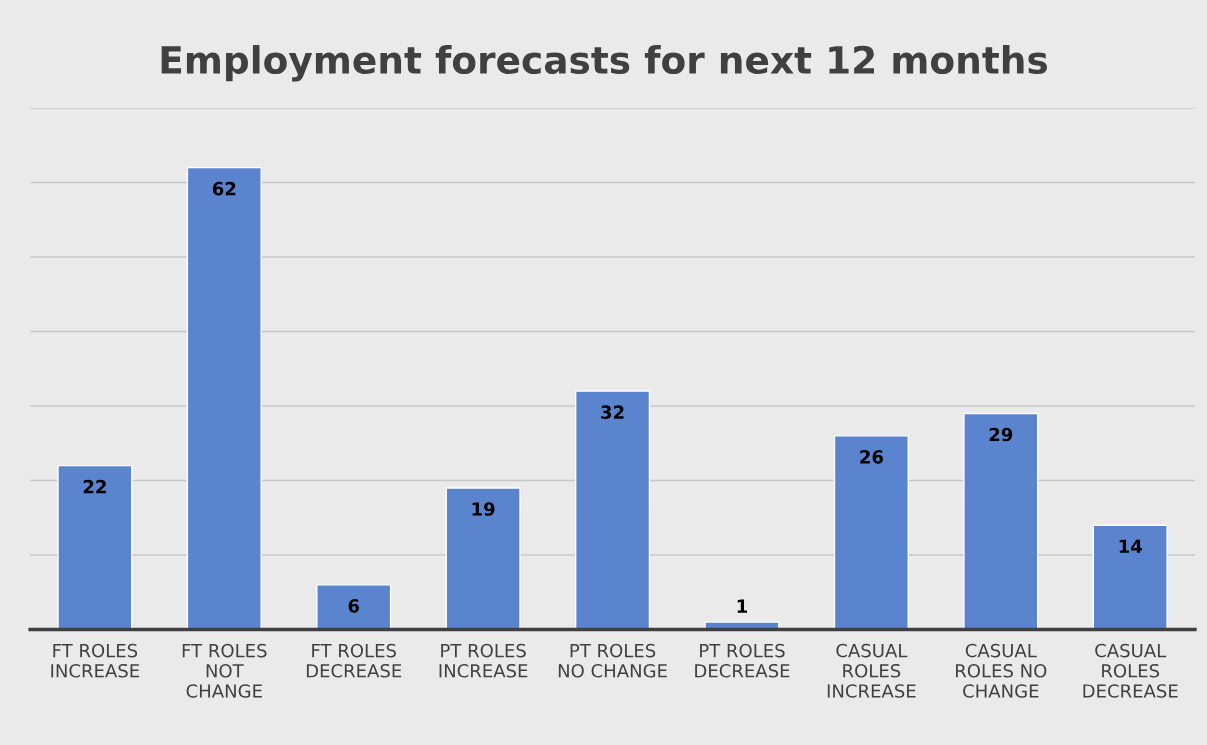 The width and height of the screenshot is (1207, 745). I want to click on data-label: 19, so click(483, 509).